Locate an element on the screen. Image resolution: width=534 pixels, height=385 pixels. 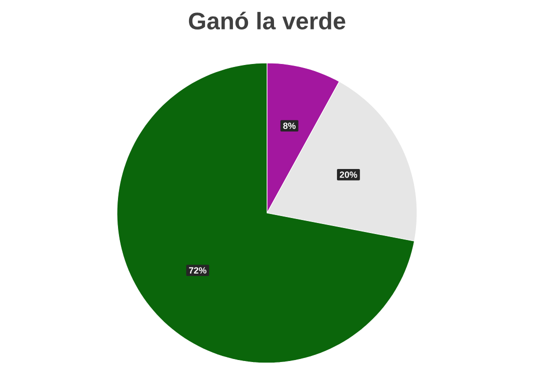
data-label: 72% is located at coordinates (197, 270).